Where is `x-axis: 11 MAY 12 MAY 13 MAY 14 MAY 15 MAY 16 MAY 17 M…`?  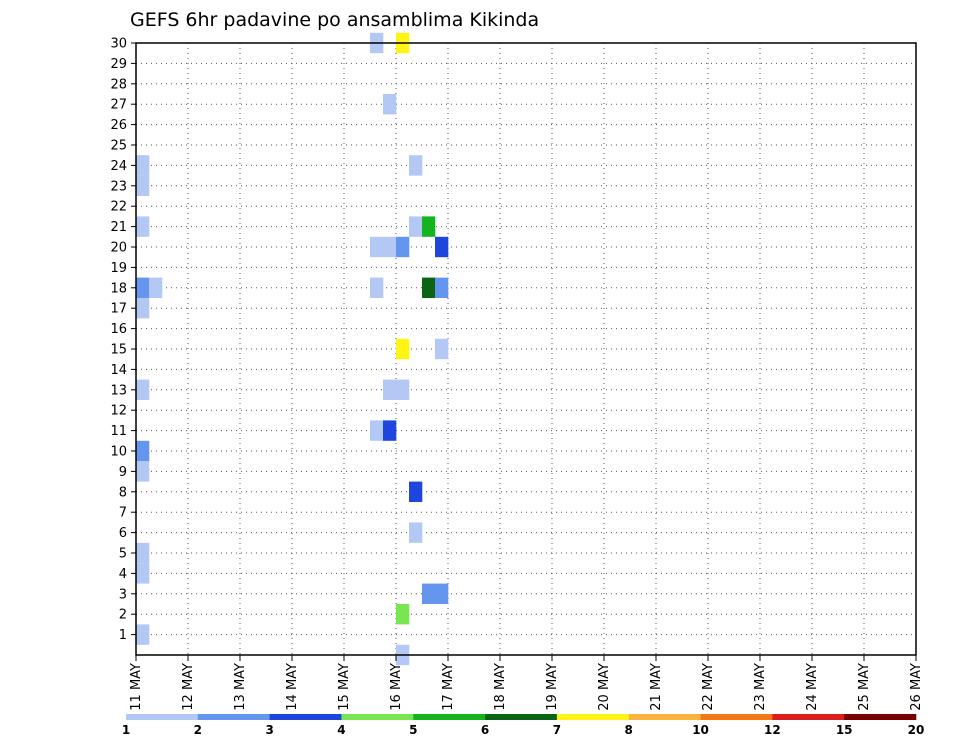
x-axis: 11 MAY 12 MAY 13 MAY 14 MAY 15 MAY 16 MAY 17 M… is located at coordinates (526, 683).